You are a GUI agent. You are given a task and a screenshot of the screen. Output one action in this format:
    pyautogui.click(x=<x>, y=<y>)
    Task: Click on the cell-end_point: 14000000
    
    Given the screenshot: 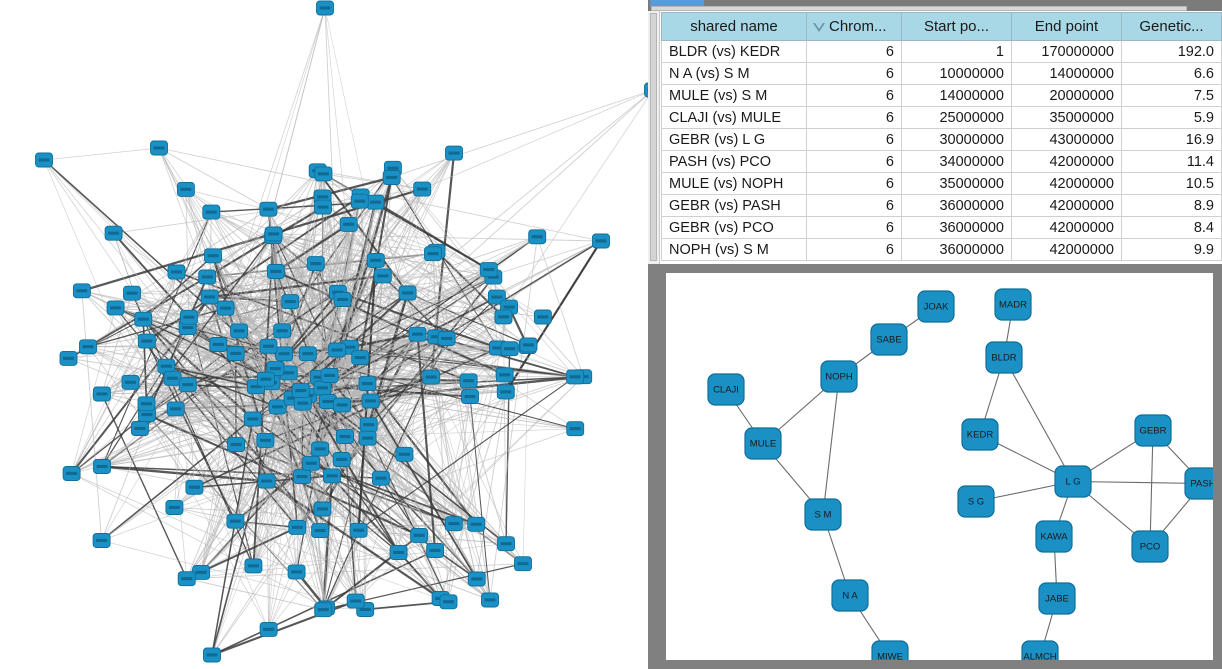 What is the action you would take?
    pyautogui.click(x=1066, y=73)
    